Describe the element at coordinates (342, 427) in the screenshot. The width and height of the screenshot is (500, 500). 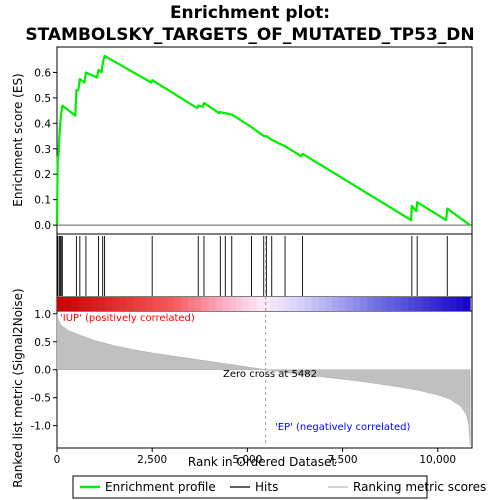
I see `negative-annotation: 'EP' (negatively correlated)` at that location.